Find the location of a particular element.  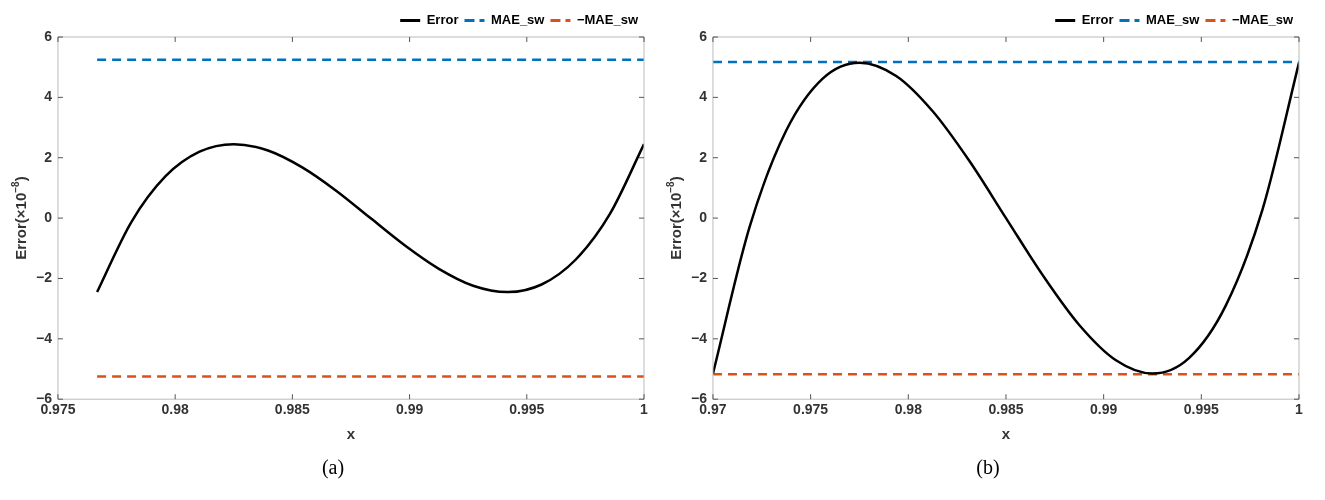

line-series is located at coordinates (369, 218).